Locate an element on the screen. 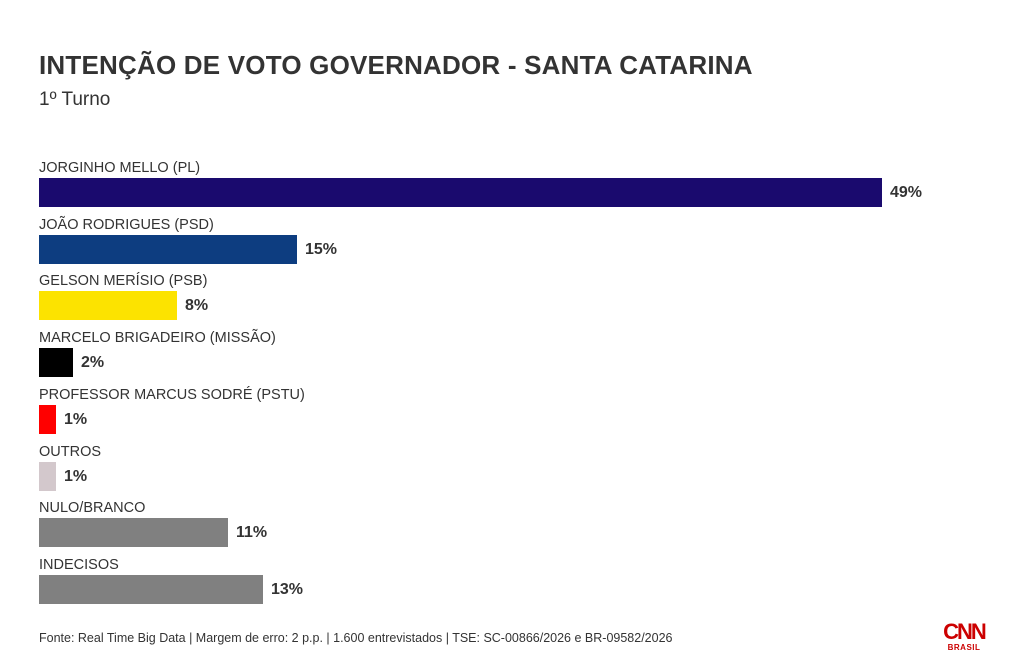 The width and height of the screenshot is (1020, 667). bar-row: JOÃO RODRIGUES (PSD) 15% is located at coordinates (519, 243).